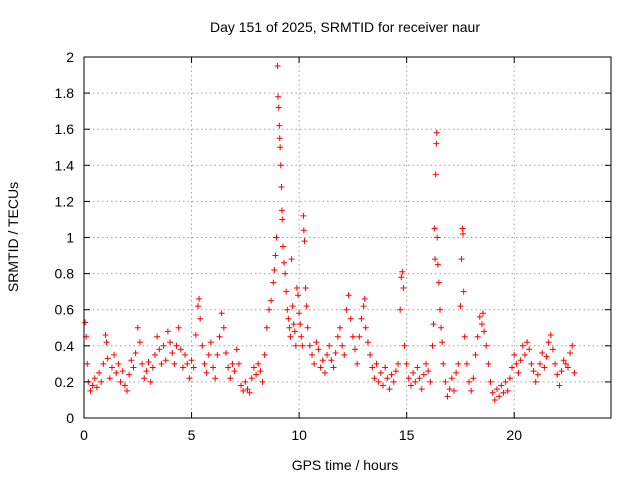  I want to click on y-tick-label: 1.2, so click(65, 201).